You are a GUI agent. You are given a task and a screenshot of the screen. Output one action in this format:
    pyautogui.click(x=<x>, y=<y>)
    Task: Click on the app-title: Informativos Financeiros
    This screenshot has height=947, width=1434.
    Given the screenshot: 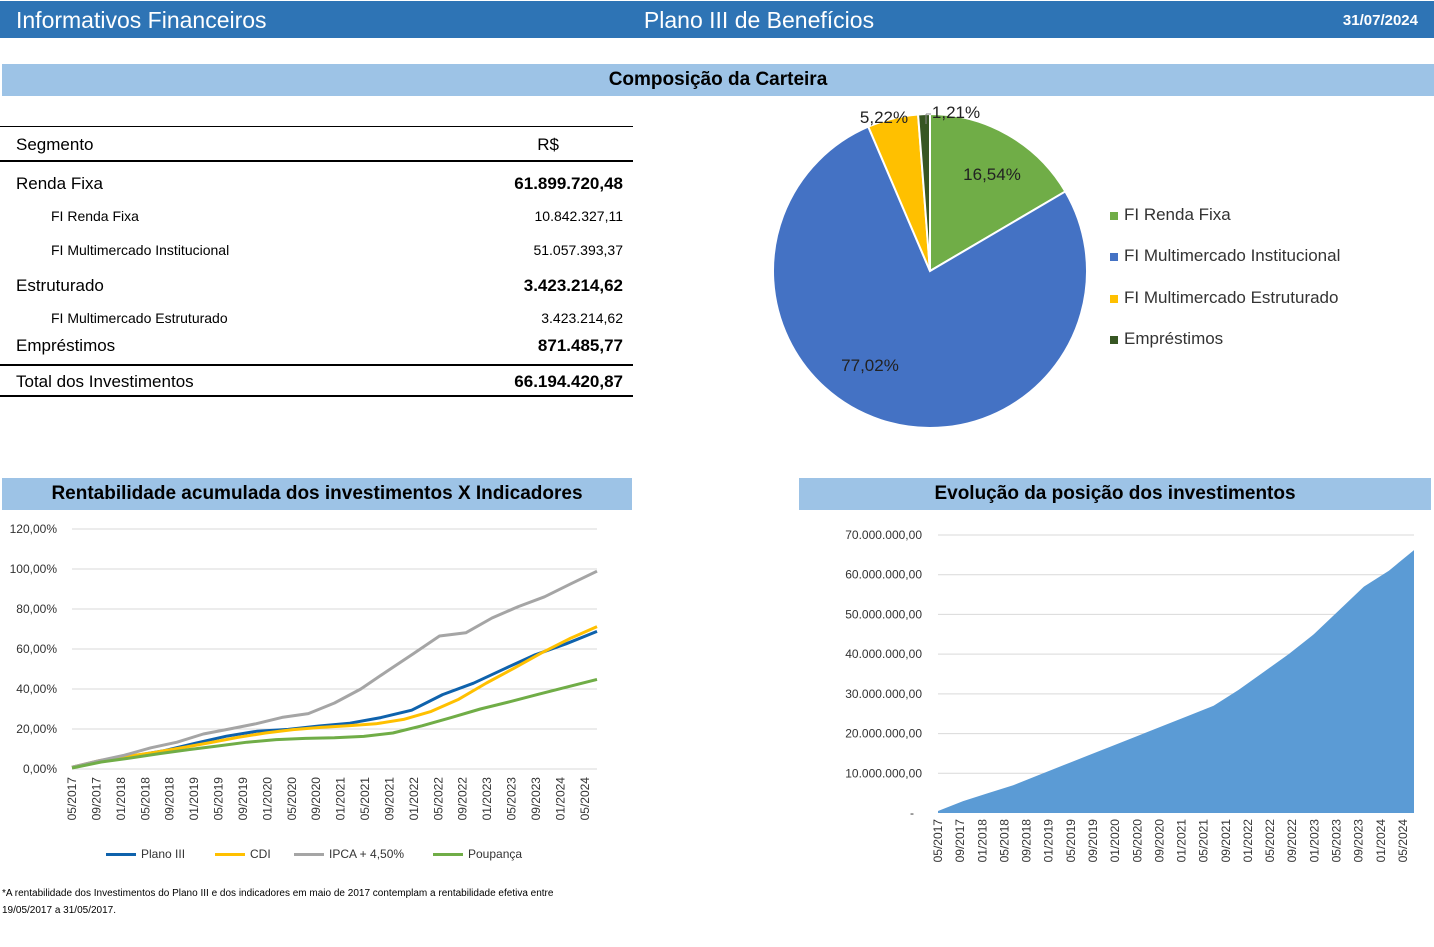 What is the action you would take?
    pyautogui.click(x=141, y=20)
    